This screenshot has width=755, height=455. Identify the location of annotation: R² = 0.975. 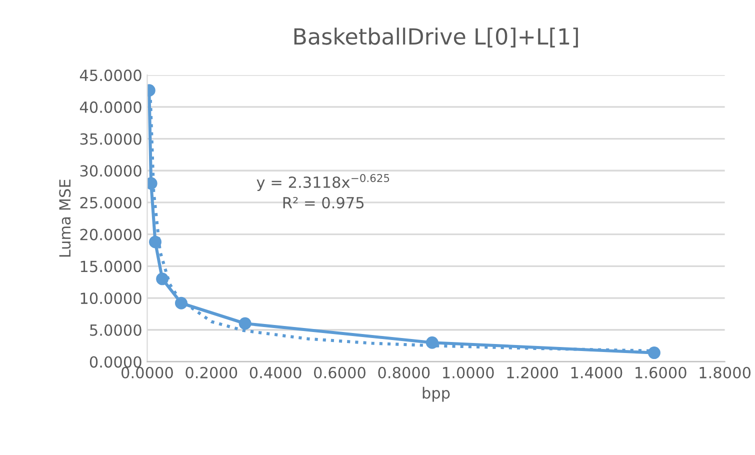
(323, 202).